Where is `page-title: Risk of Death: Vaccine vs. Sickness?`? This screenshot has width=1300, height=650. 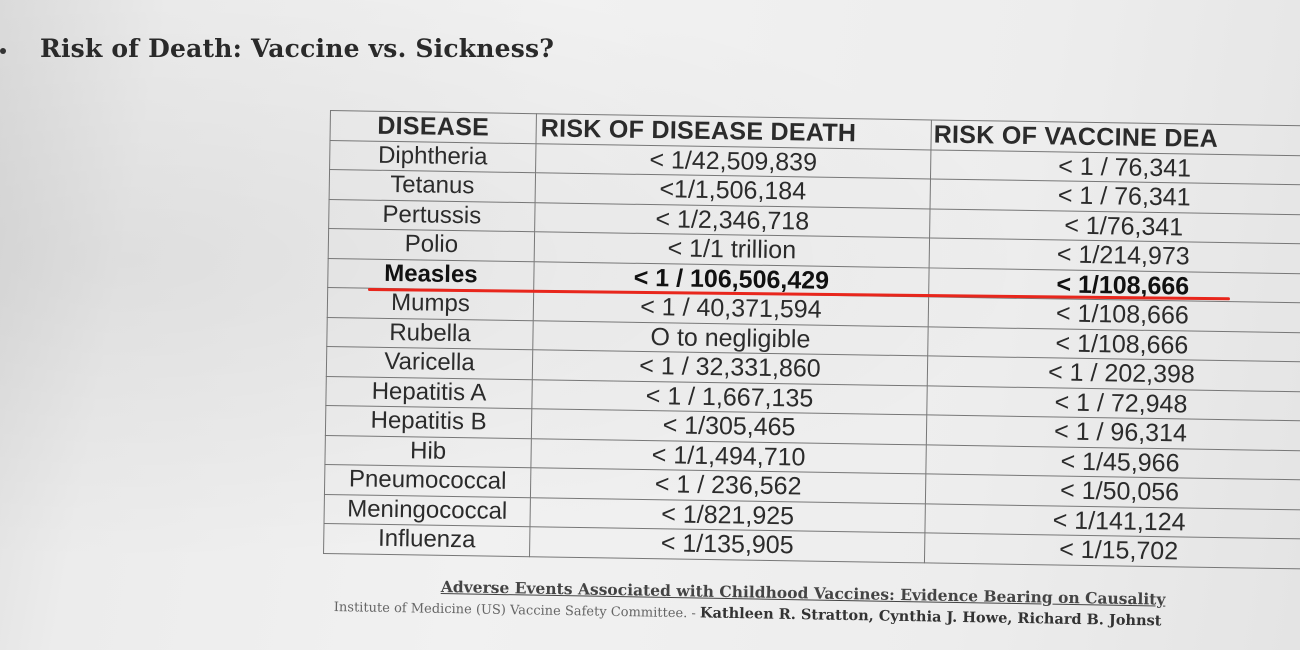 page-title: Risk of Death: Vaccine vs. Sickness? is located at coordinates (297, 48).